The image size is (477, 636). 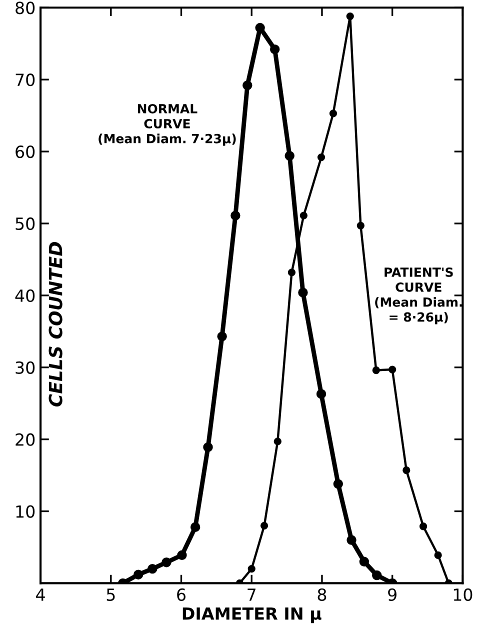 What do you see at coordinates (25, 151) in the screenshot?
I see `y-tick-label: 60` at bounding box center [25, 151].